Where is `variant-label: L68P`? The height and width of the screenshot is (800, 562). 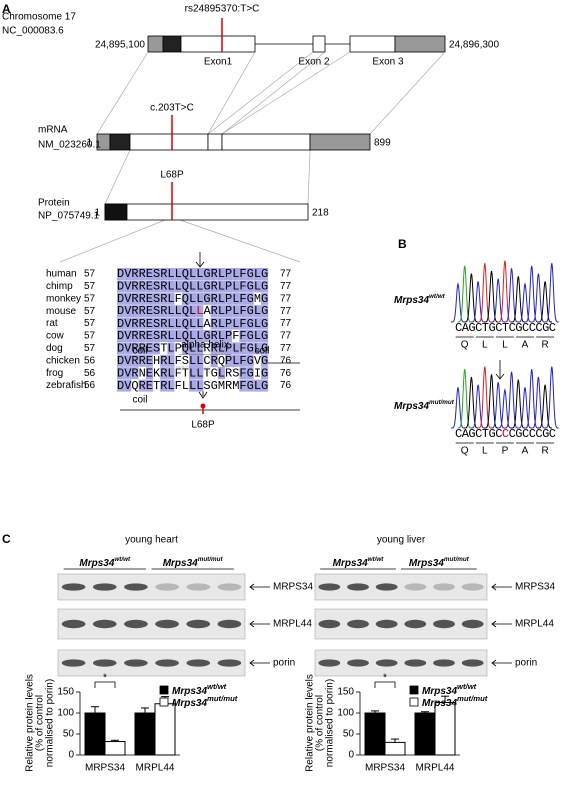
variant-label: L68P is located at coordinates (172, 175).